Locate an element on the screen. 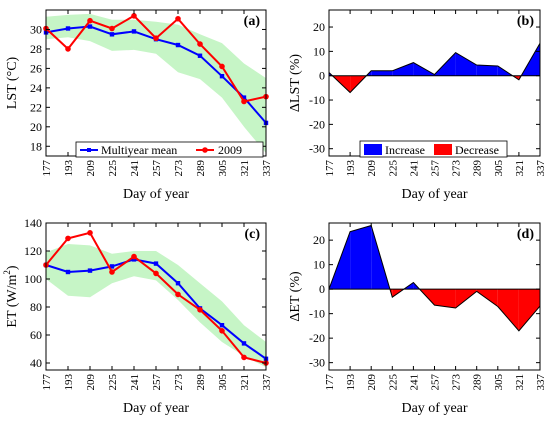 The width and height of the screenshot is (550, 429). legend-label-mean: Multiyear mean is located at coordinates (139, 150).